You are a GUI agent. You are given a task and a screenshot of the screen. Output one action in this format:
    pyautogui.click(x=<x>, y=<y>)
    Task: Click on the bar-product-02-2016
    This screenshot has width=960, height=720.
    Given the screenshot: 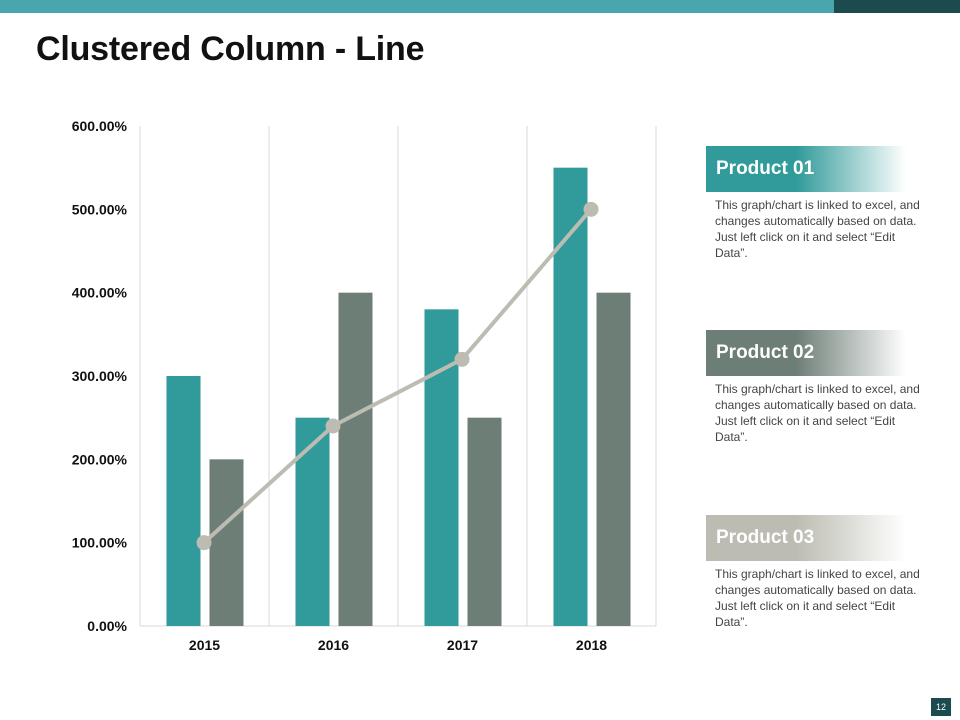 What is the action you would take?
    pyautogui.click(x=355, y=459)
    